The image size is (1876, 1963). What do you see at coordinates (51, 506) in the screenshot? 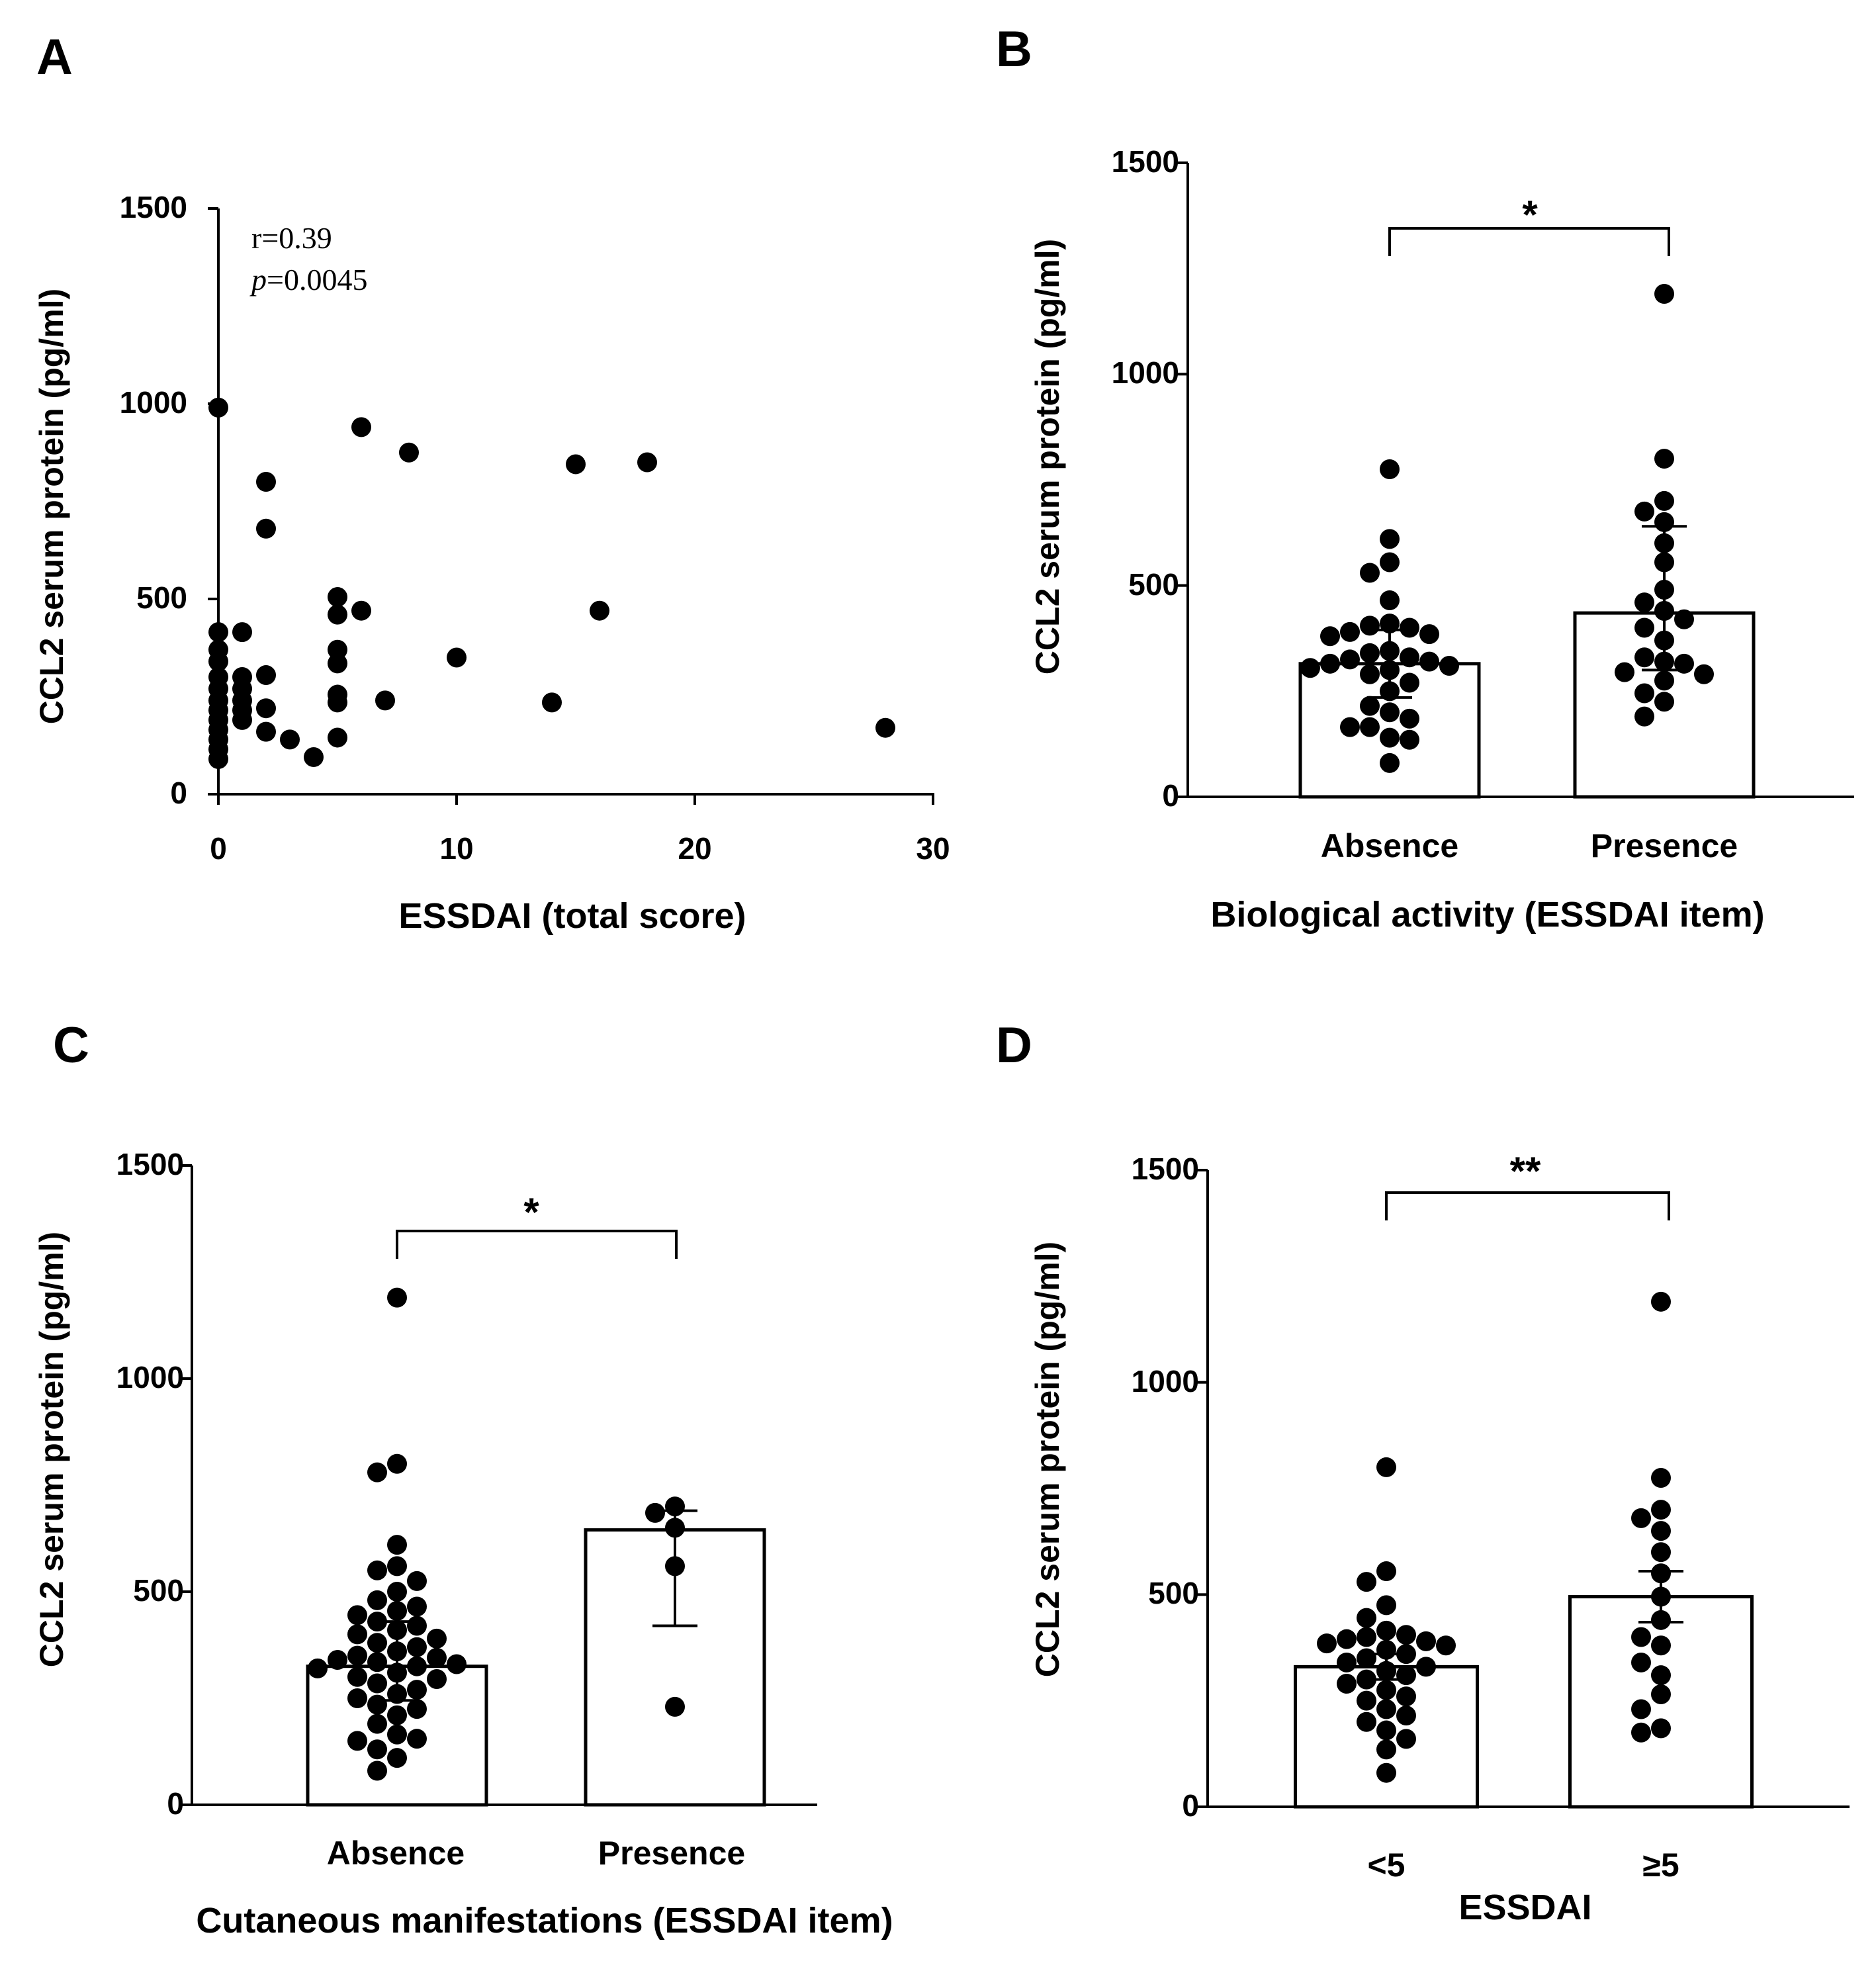
I see `panel-a-ylabel: CCL2 serum protein (pg/ml)` at bounding box center [51, 506].